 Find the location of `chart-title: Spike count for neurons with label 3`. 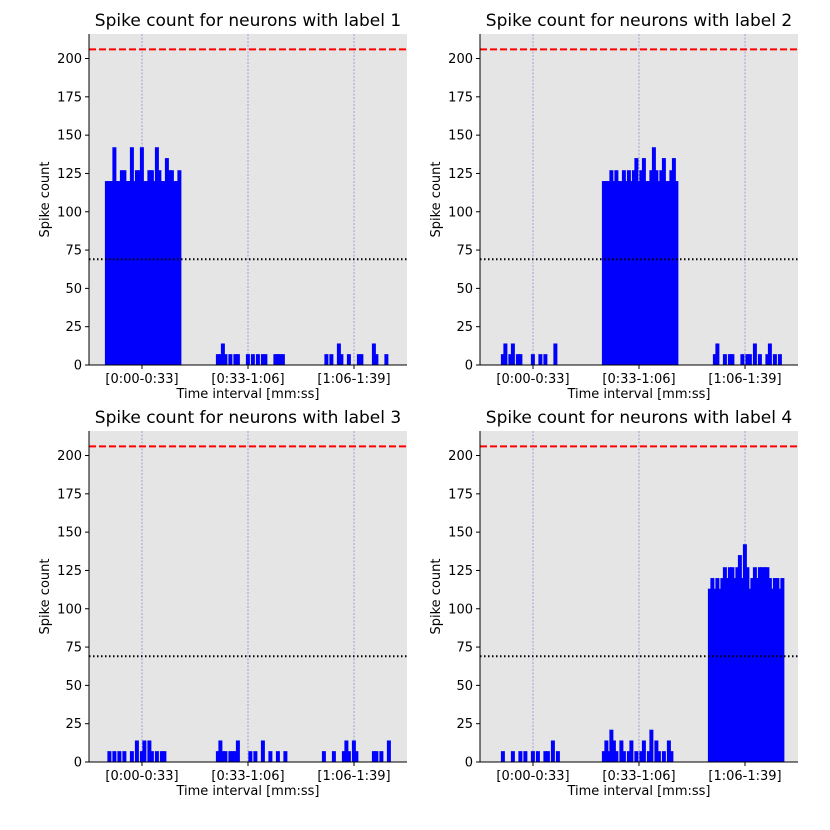

chart-title: Spike count for neurons with label 3 is located at coordinates (248, 418).